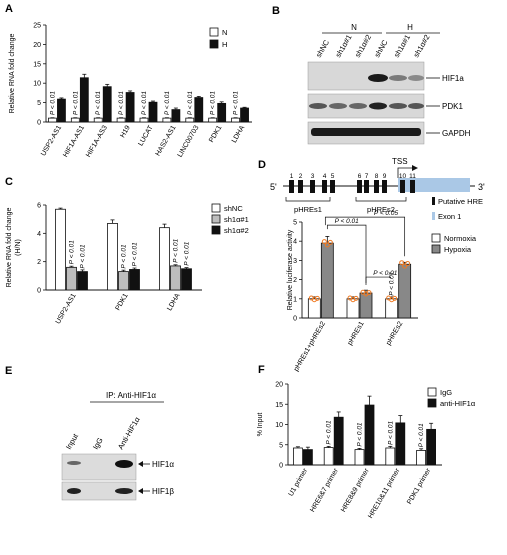  What do you see at coordinates (262, 165) in the screenshot?
I see `panel-label-d: D` at bounding box center [262, 165].